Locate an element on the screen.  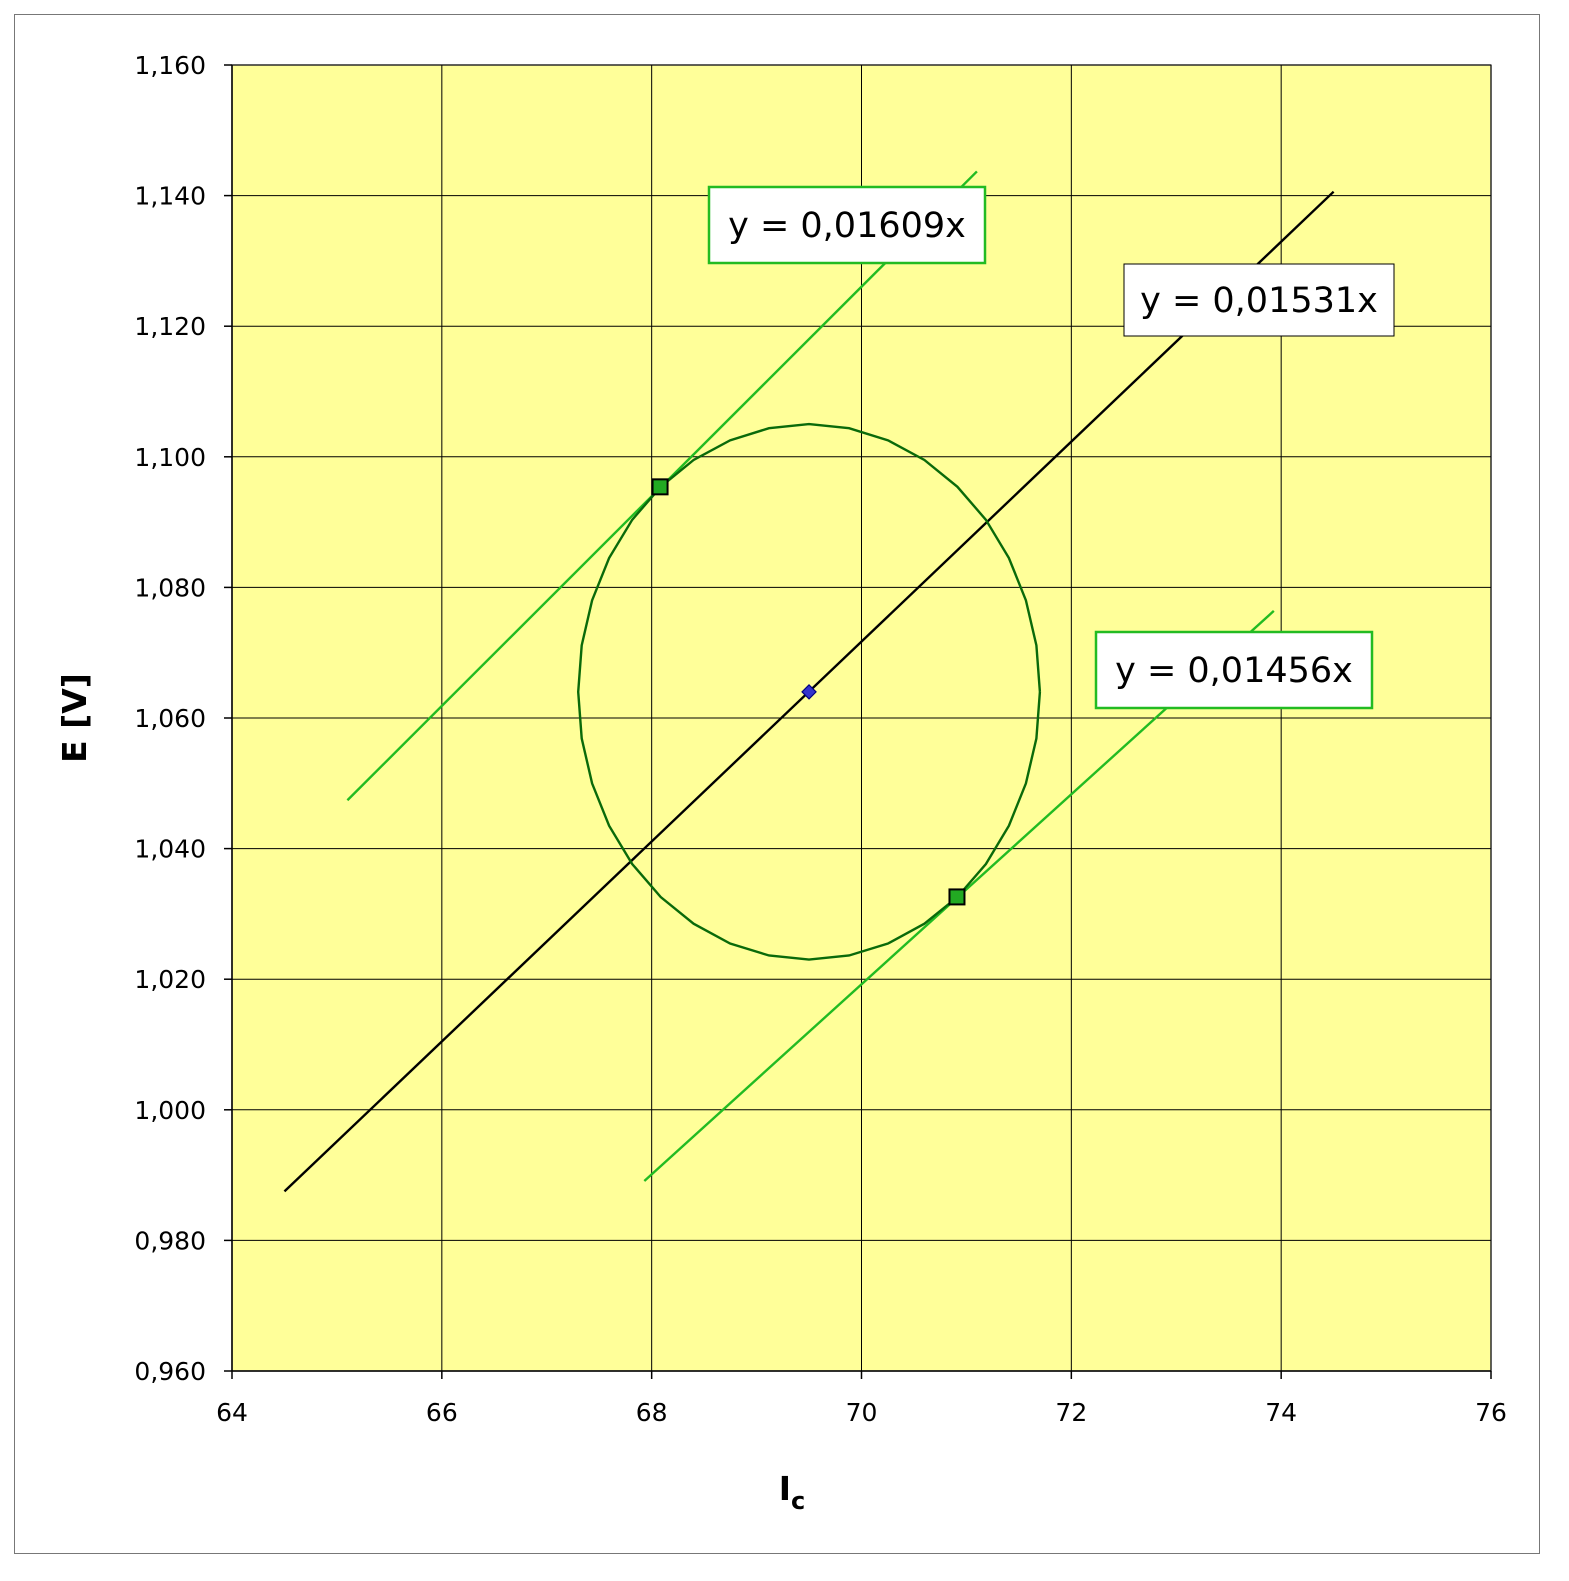
y-tick-label: 1,020 is located at coordinates (170, 979).